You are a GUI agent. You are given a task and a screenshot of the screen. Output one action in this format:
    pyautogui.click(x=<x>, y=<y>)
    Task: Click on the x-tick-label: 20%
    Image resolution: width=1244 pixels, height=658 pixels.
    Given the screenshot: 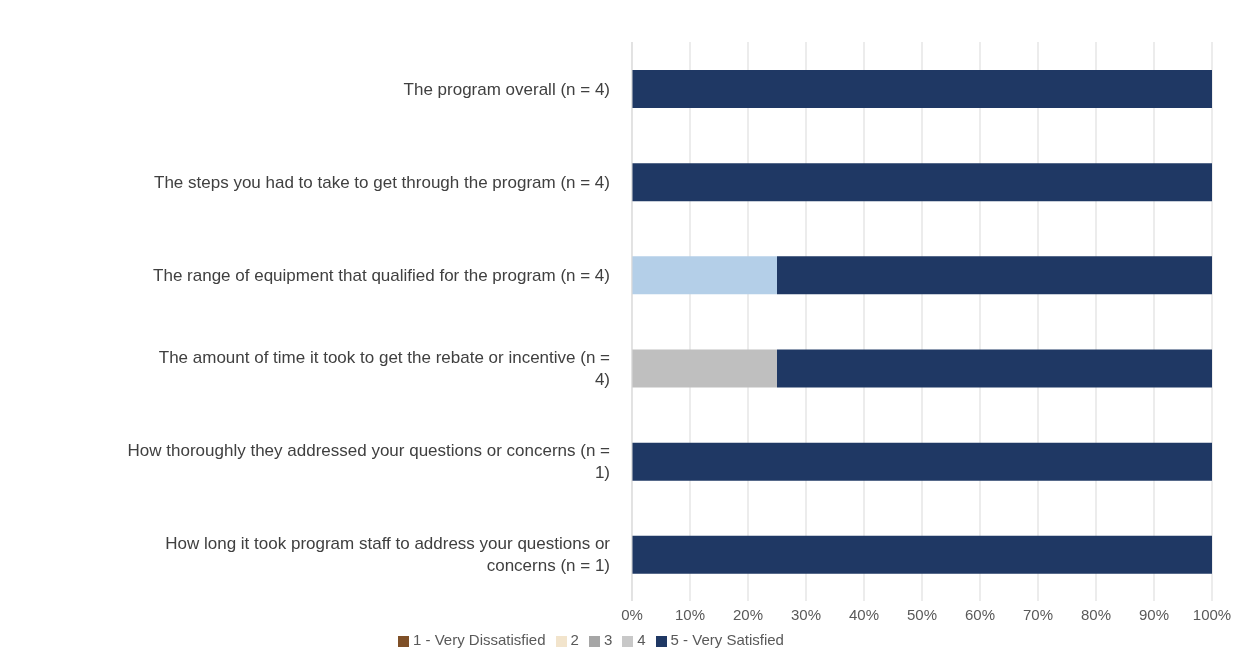 What is the action you would take?
    pyautogui.click(x=748, y=614)
    